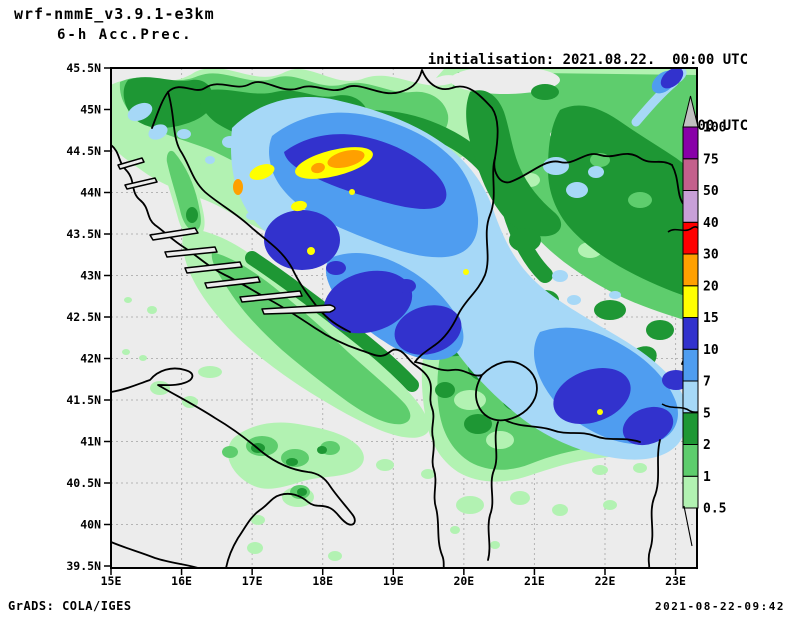 This screenshot has height=618, width=800. I want to click on model-title: wrf-nmmE_v3.9.1-e3km, so click(114, 14).